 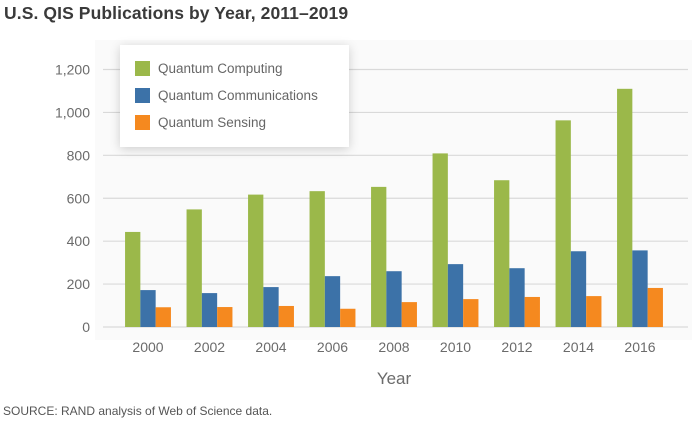 What do you see at coordinates (409, 314) in the screenshot?
I see `bar-quantum-sensing-2008` at bounding box center [409, 314].